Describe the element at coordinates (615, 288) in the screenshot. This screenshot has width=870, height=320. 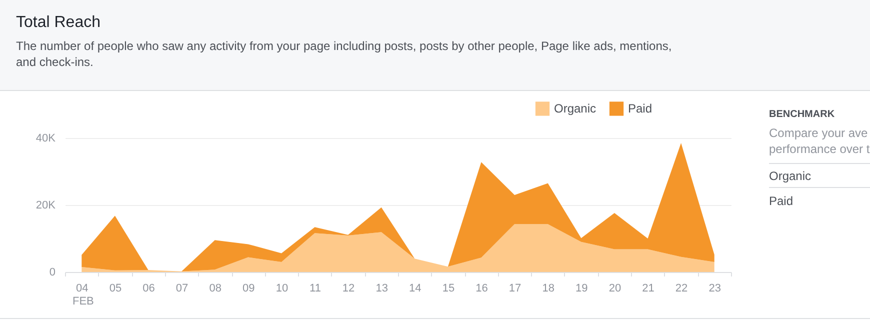
I see `x-tick-label: 20` at that location.